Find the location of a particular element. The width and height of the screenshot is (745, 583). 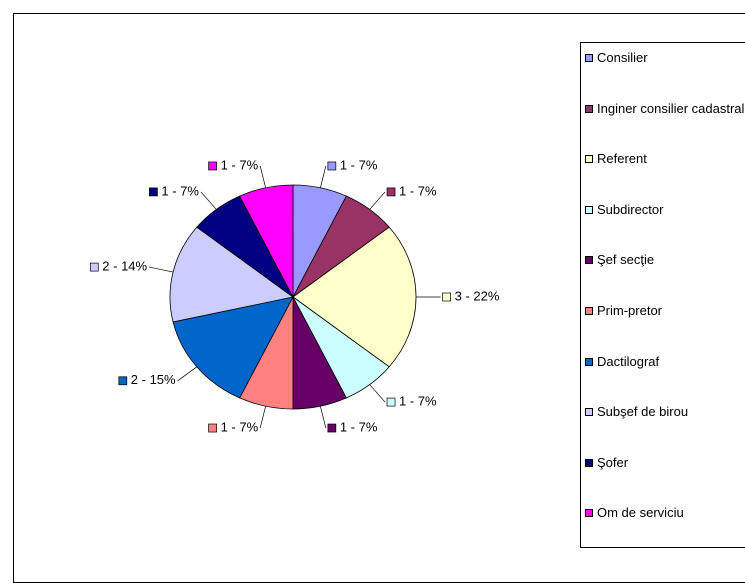

legend-item: Om de serviciu is located at coordinates (665, 513).